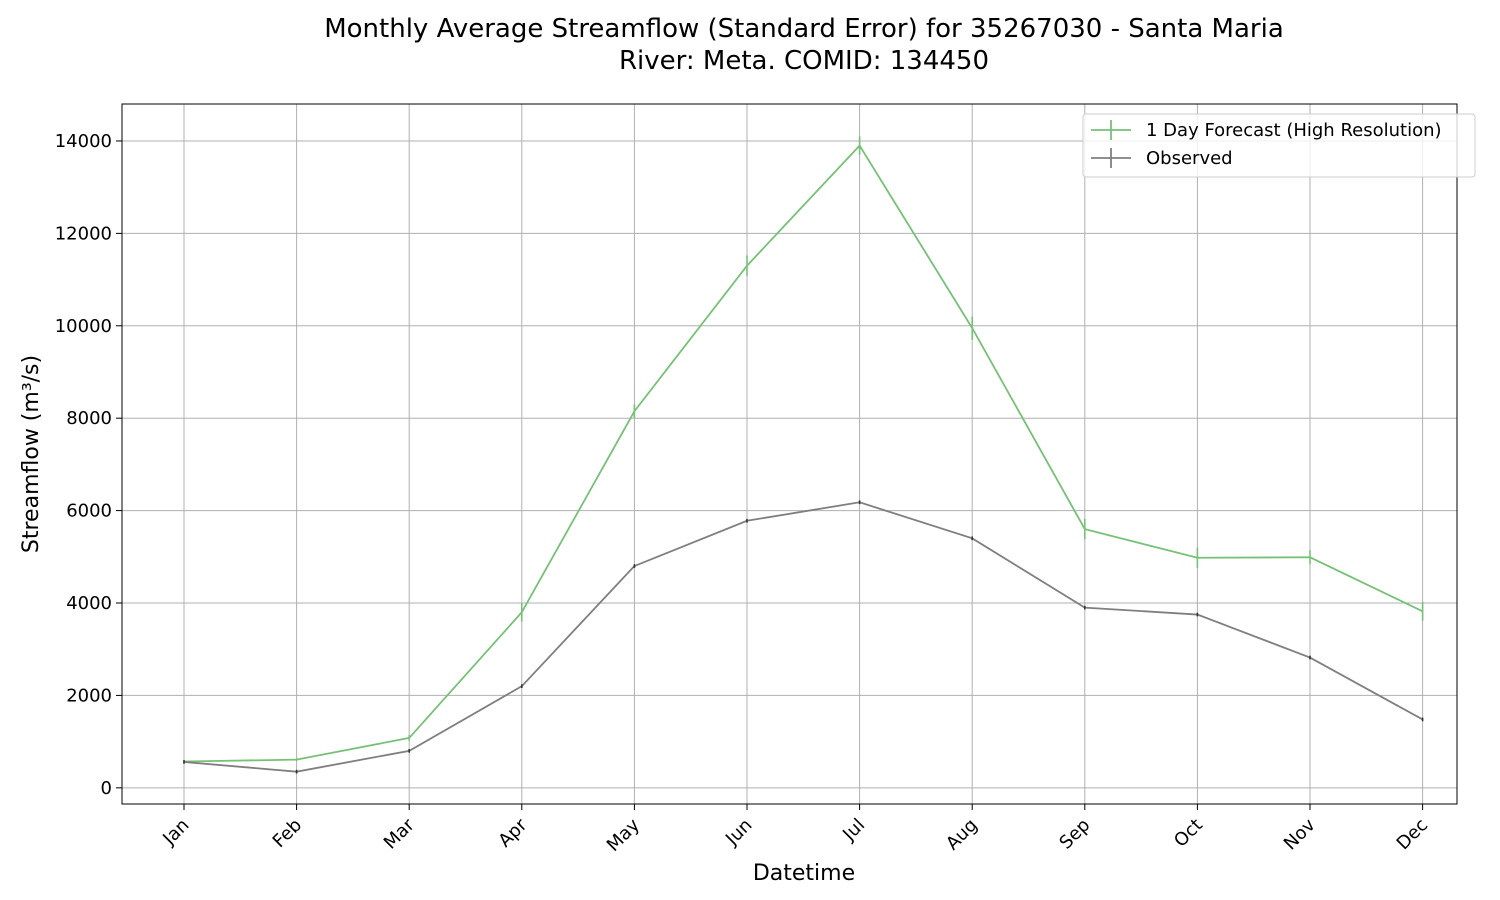 The width and height of the screenshot is (1500, 900). What do you see at coordinates (89, 695) in the screenshot?
I see `y-tick-label: 2000` at bounding box center [89, 695].